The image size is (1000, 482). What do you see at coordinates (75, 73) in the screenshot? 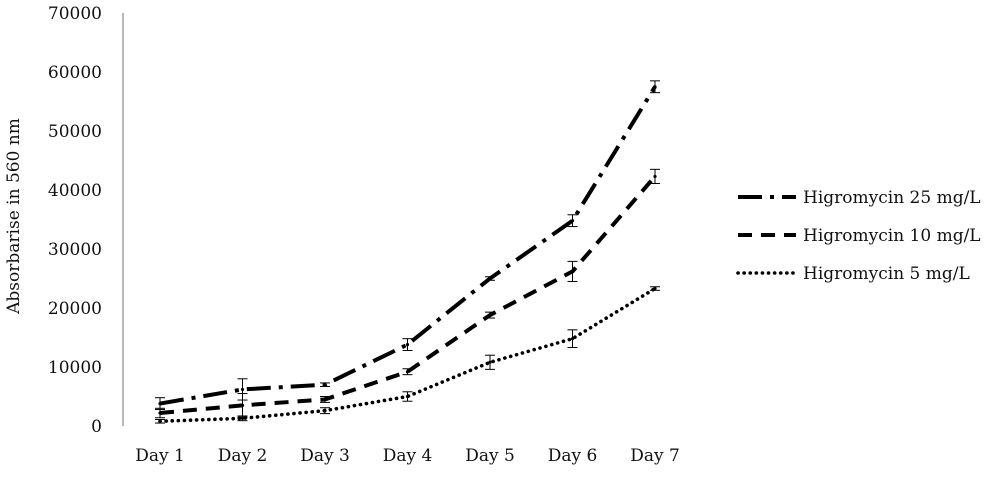
I see `y-tick-label: 60000` at bounding box center [75, 73].